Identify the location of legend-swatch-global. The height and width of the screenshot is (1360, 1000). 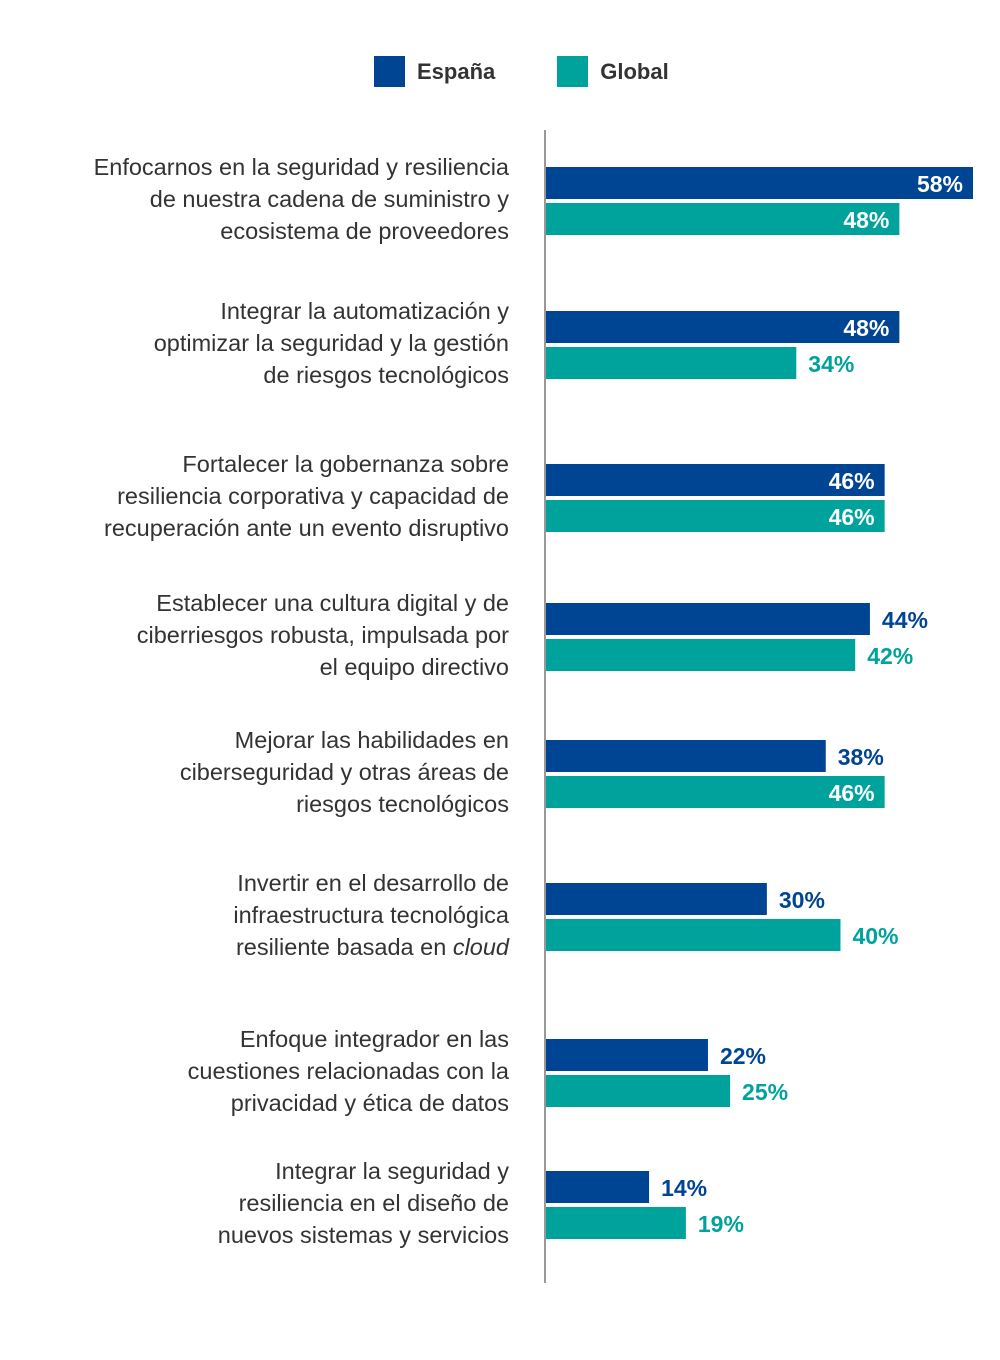
(573, 71).